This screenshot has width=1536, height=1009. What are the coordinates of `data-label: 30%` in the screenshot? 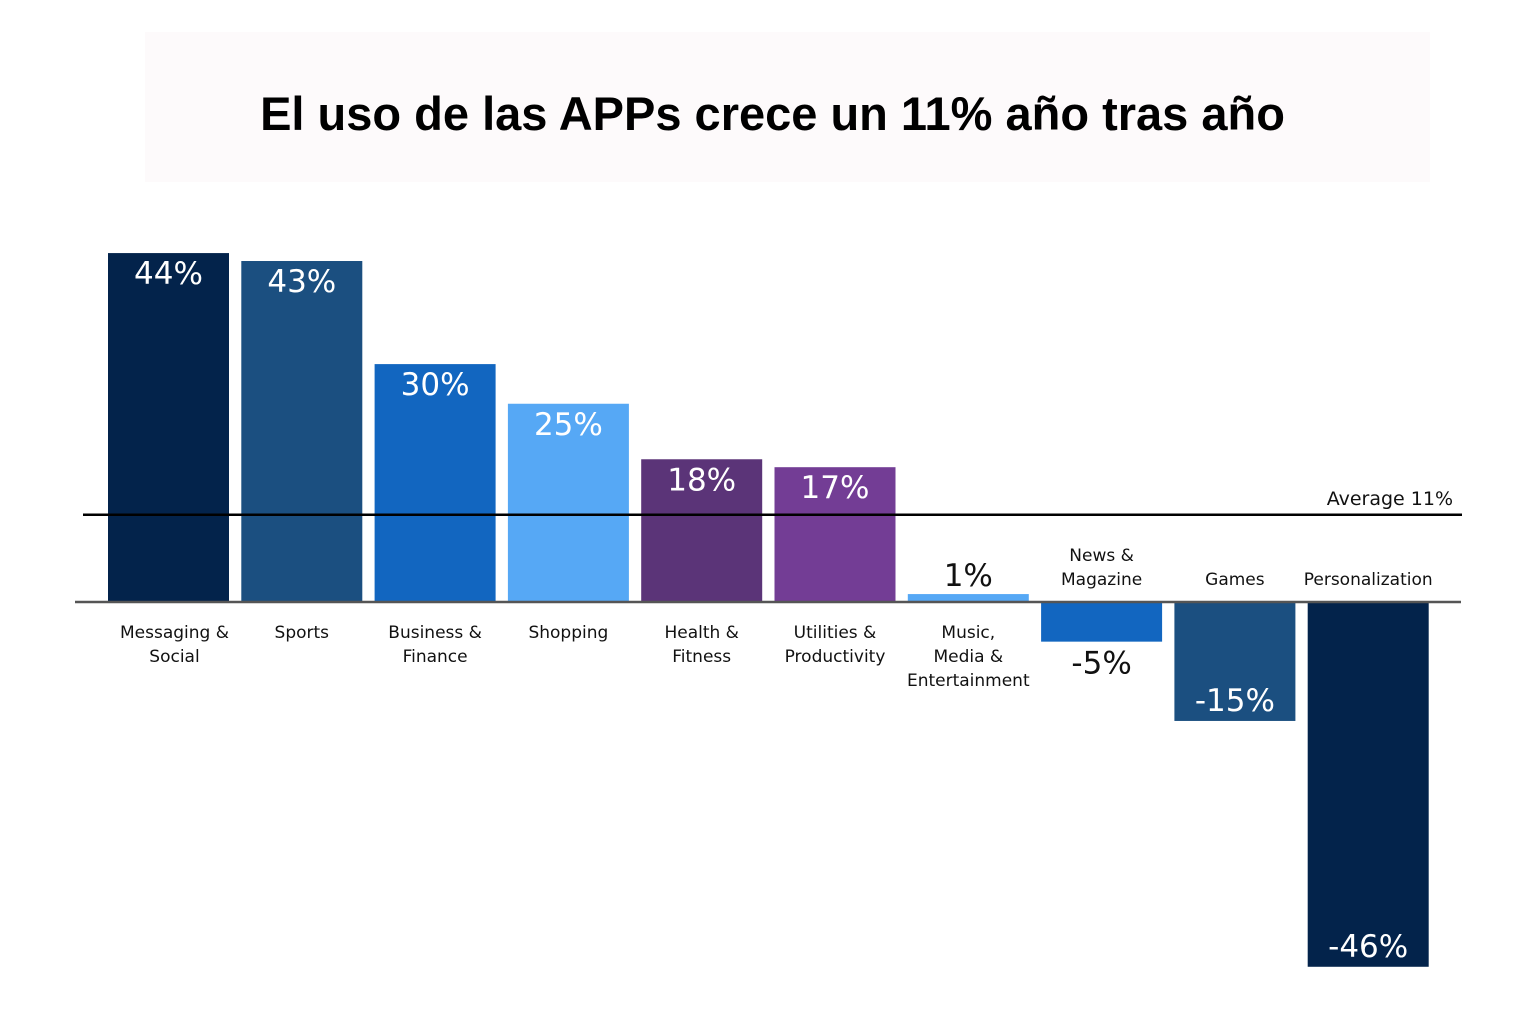 It's located at (435, 385).